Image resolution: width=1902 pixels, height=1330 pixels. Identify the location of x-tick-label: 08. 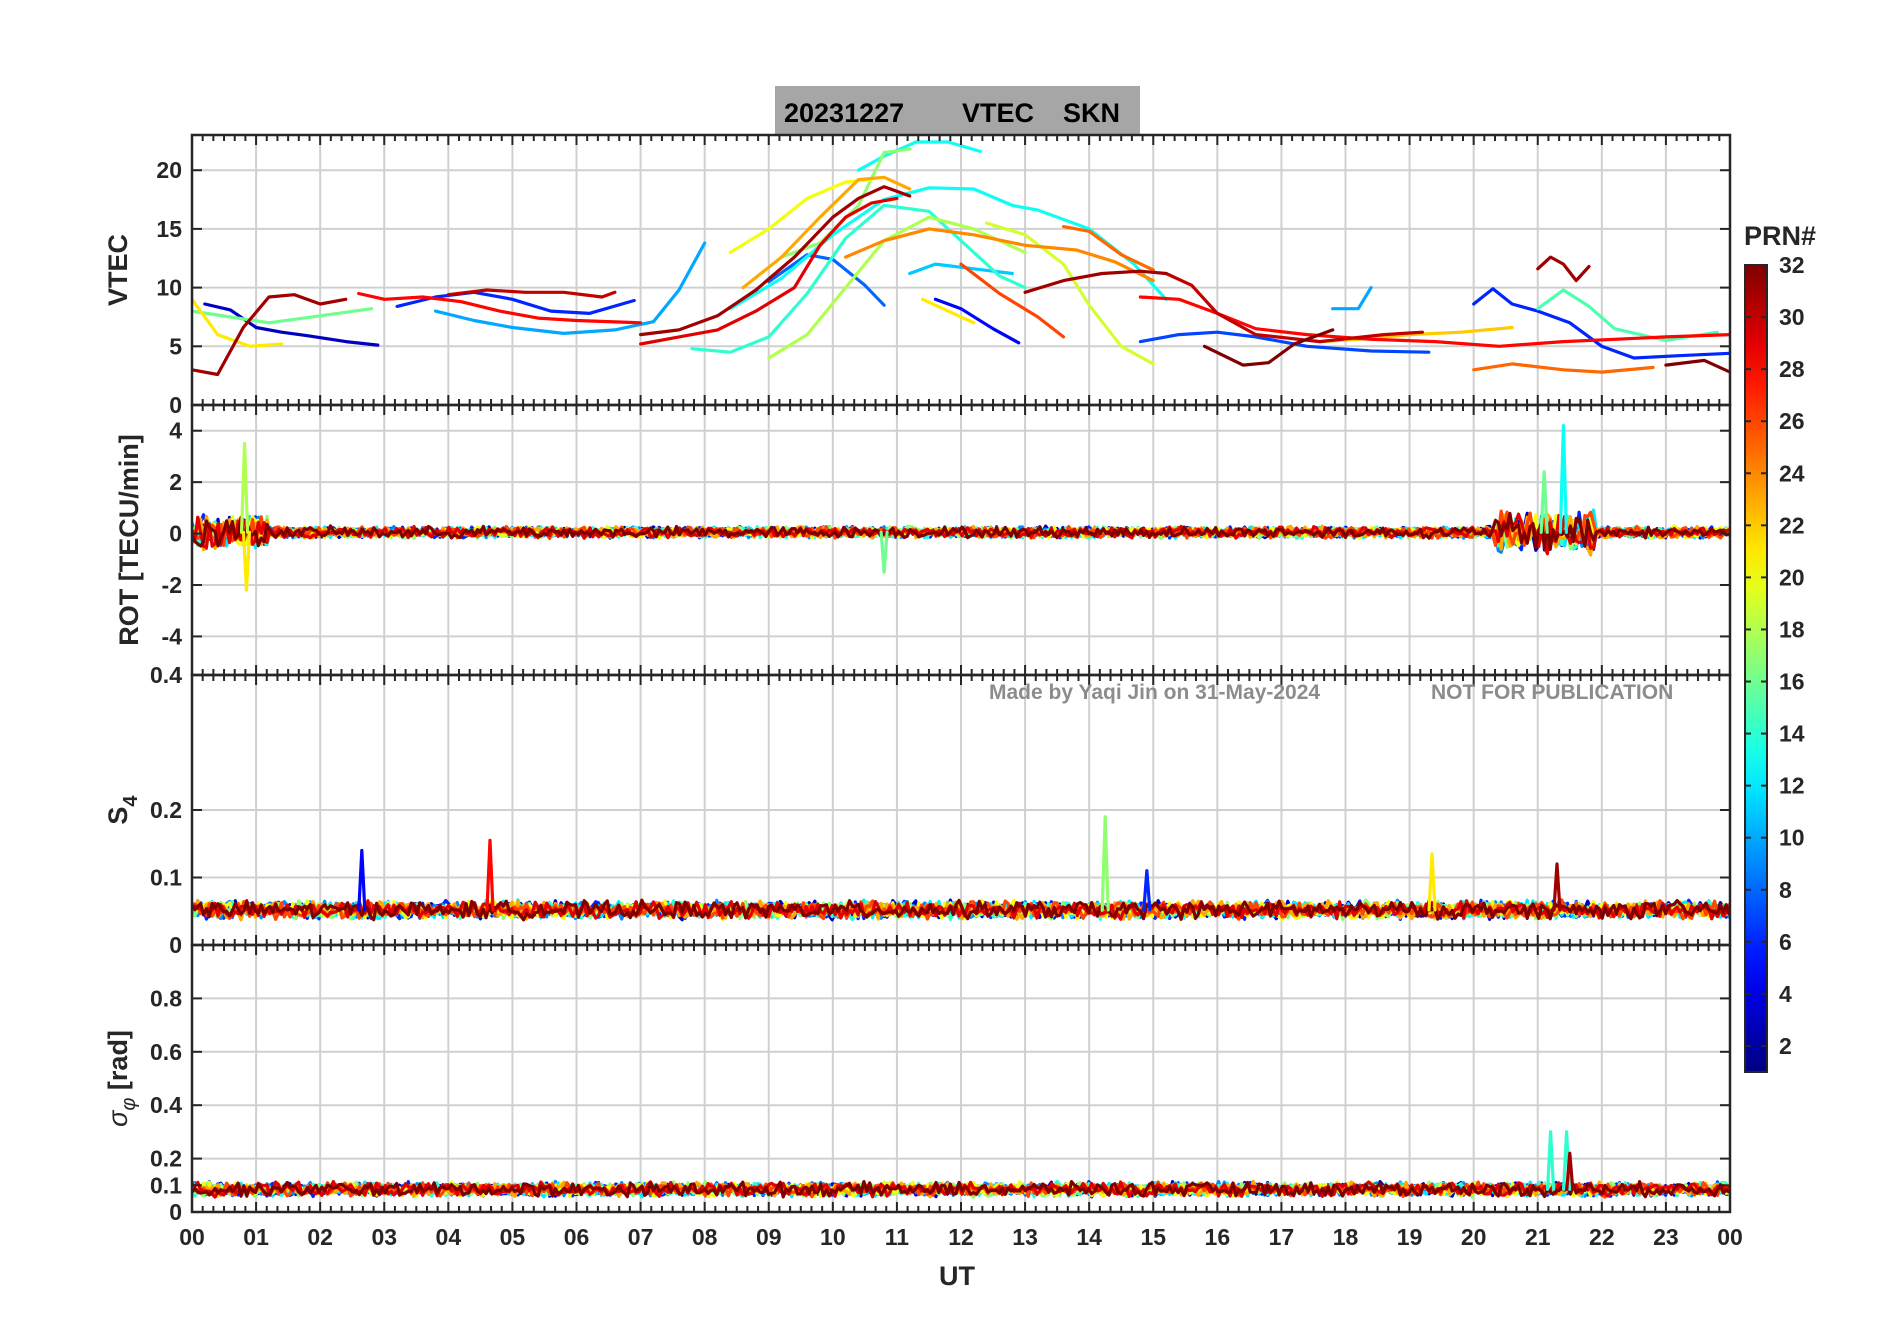
(705, 1237).